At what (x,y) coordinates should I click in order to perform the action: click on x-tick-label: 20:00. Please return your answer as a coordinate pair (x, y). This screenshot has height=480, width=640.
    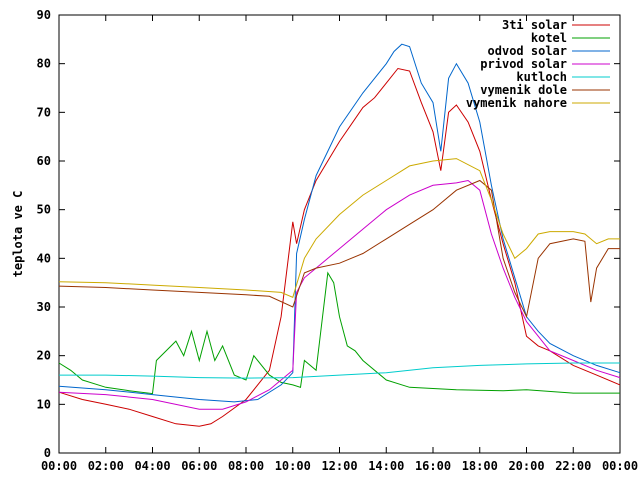
    Looking at the image, I should click on (526, 466).